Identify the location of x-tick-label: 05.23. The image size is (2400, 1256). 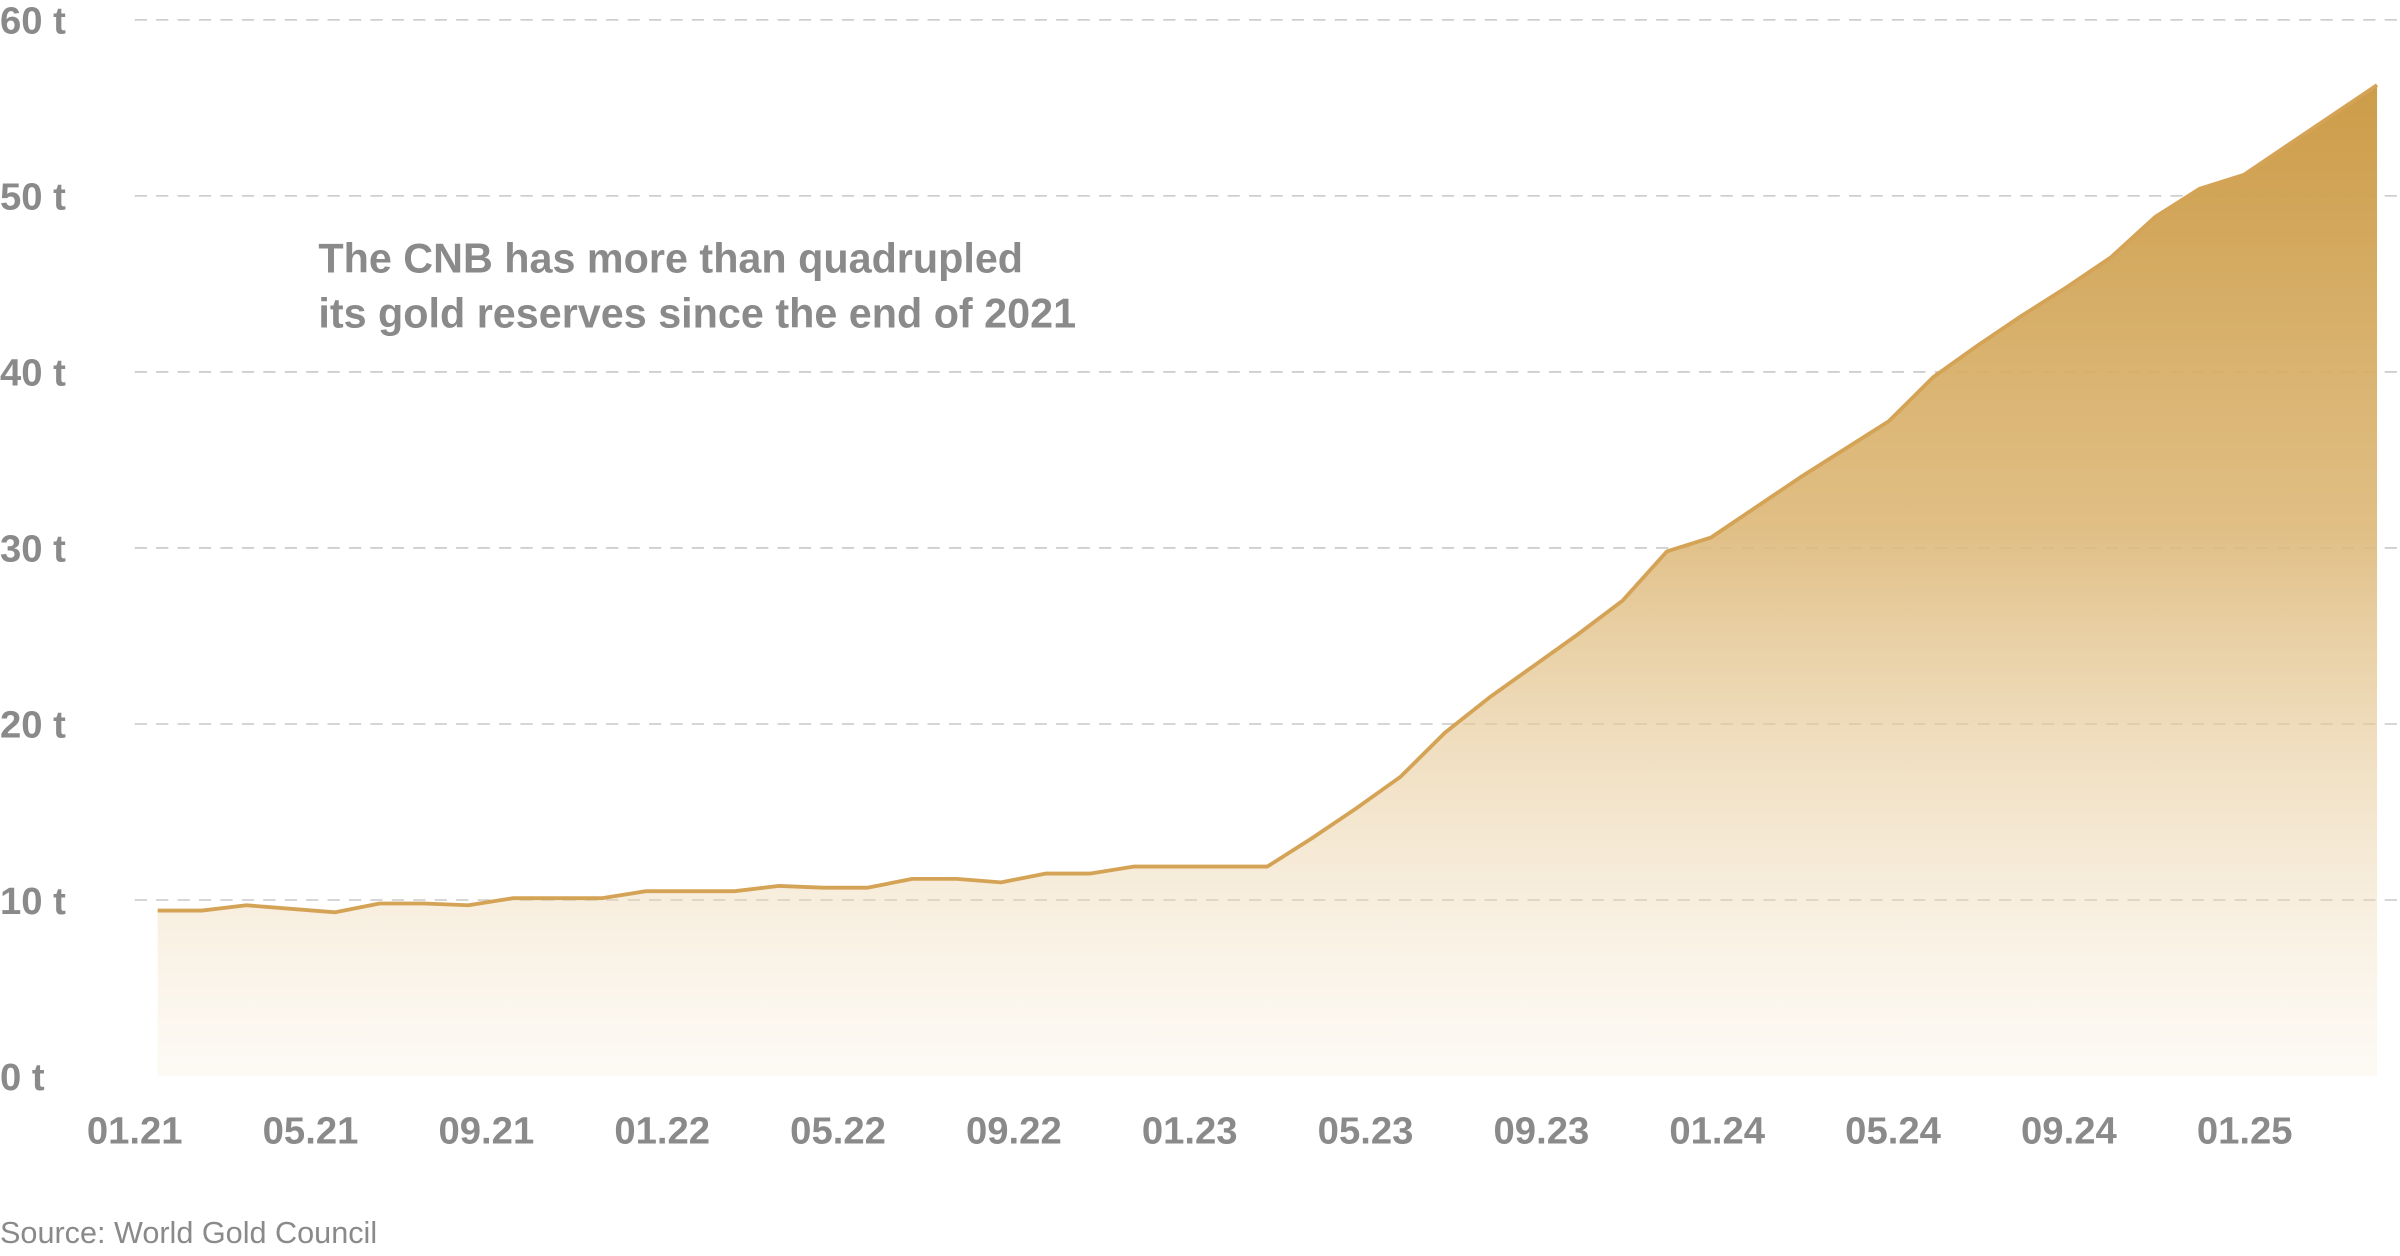
(1366, 1130).